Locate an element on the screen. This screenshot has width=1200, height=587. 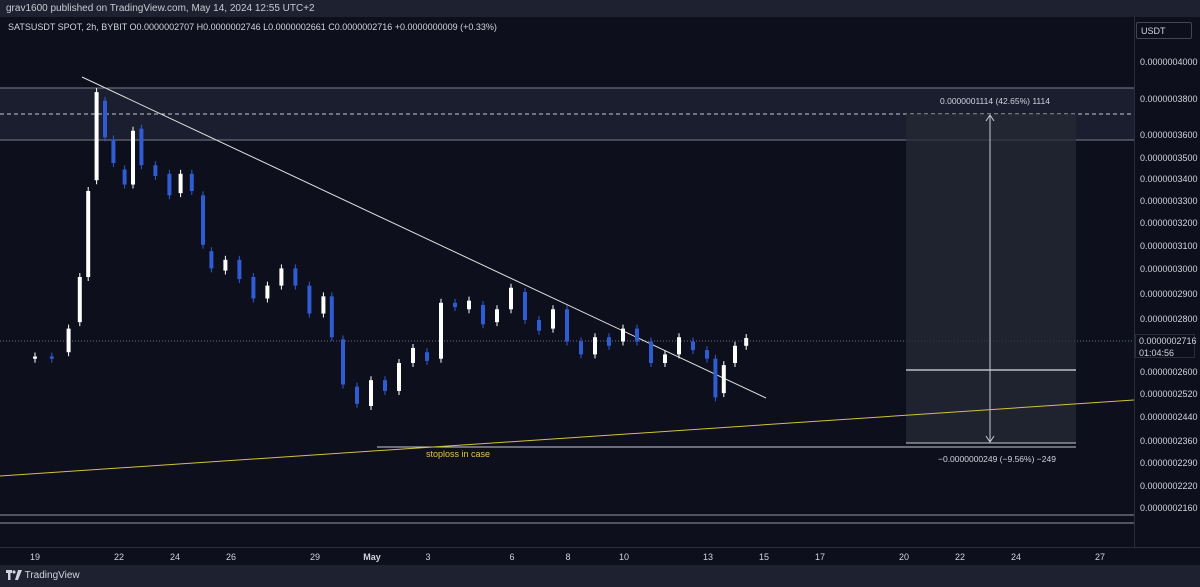
price-tick: 0.0000002360 is located at coordinates (1169, 441).